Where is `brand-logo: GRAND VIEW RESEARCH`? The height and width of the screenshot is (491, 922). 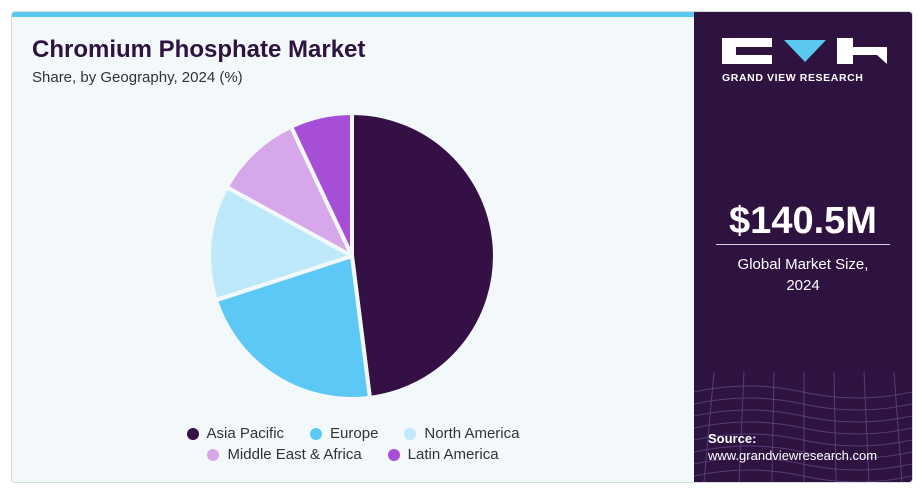
brand-logo: GRAND VIEW RESEARCH is located at coordinates (805, 61).